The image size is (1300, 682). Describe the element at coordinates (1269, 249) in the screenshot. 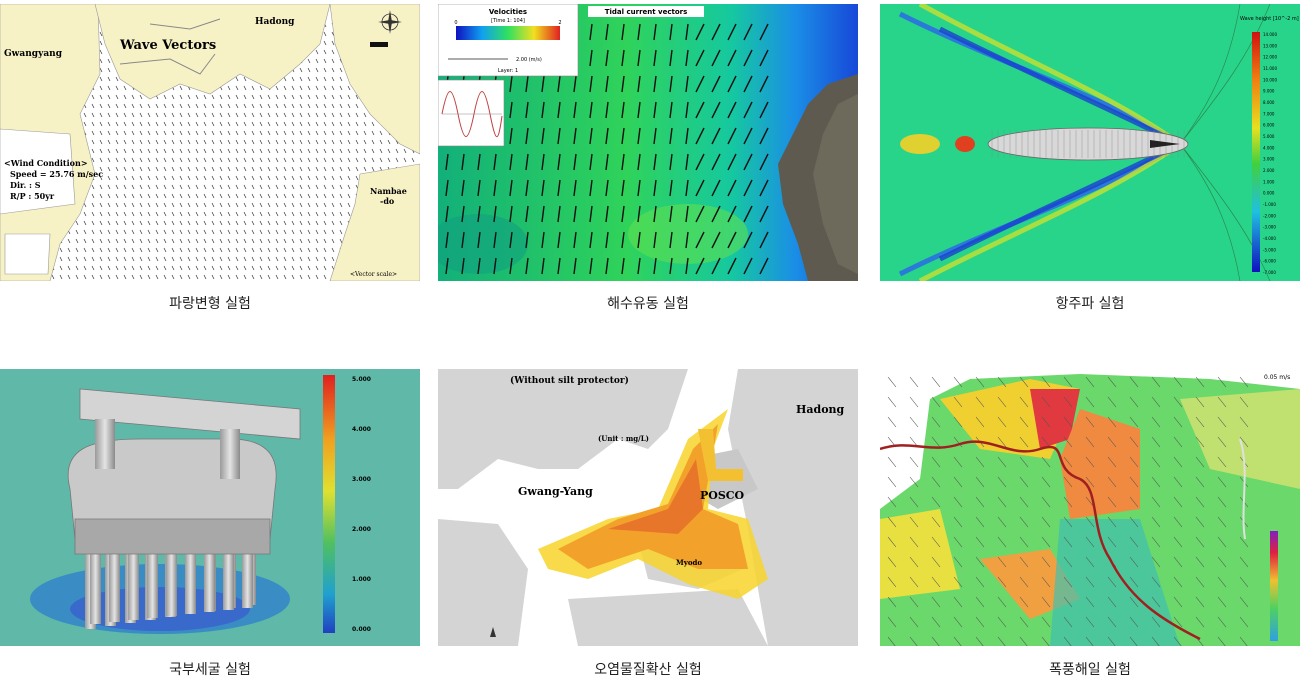

I see `colorbar-tick: -5.000` at that location.